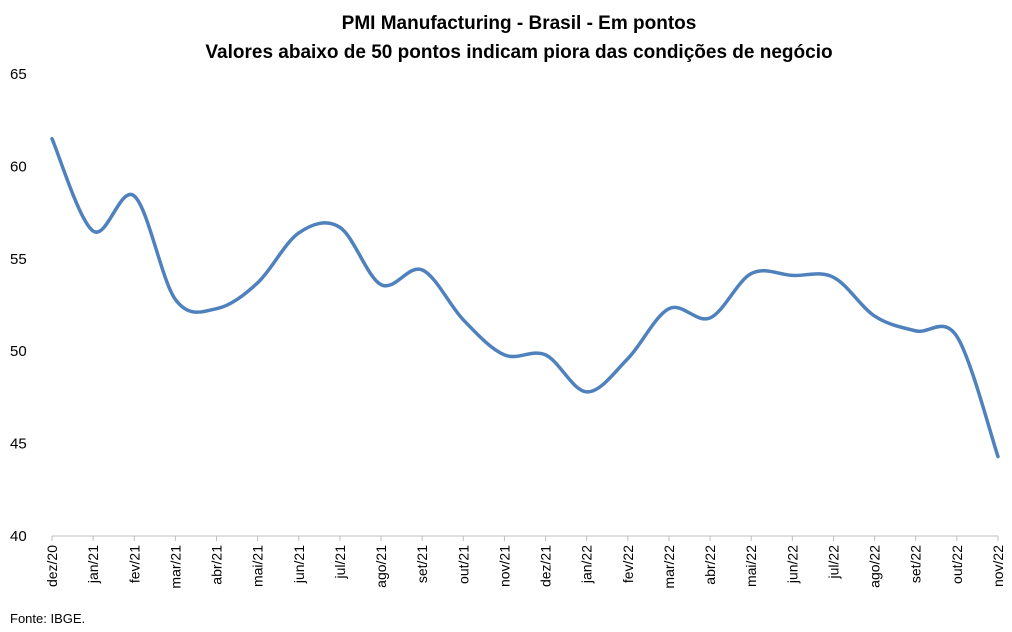  What do you see at coordinates (52, 566) in the screenshot?
I see `x-tick-label: dez/20` at bounding box center [52, 566].